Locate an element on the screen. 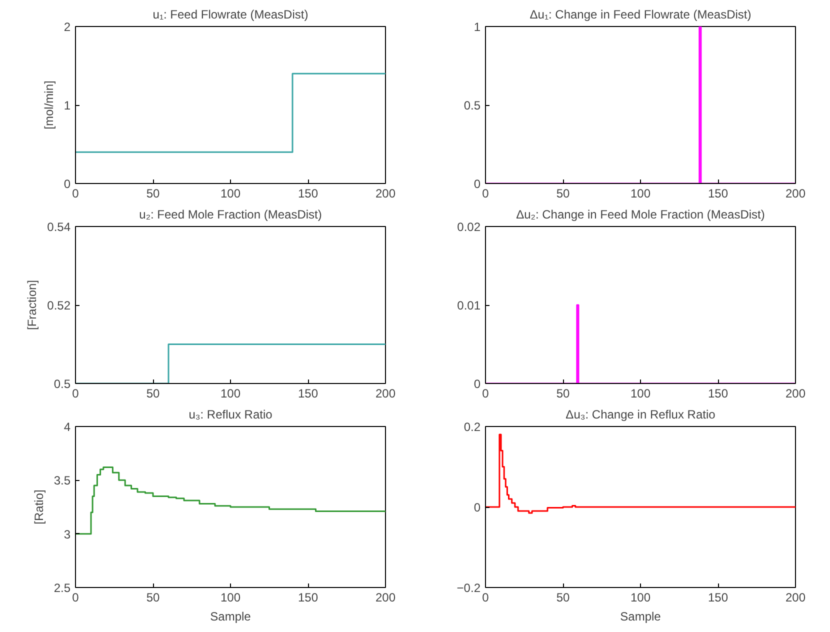  chart-title: Δu₁: Change in Feed Flowrate (MeasDist) is located at coordinates (641, 15).